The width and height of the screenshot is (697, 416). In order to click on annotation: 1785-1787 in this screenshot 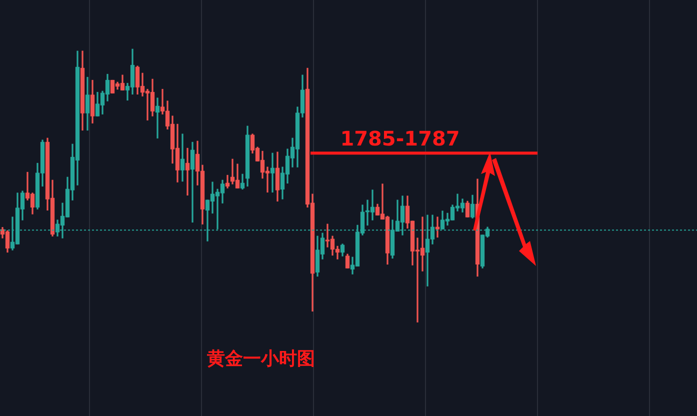, I will do `click(400, 138)`.